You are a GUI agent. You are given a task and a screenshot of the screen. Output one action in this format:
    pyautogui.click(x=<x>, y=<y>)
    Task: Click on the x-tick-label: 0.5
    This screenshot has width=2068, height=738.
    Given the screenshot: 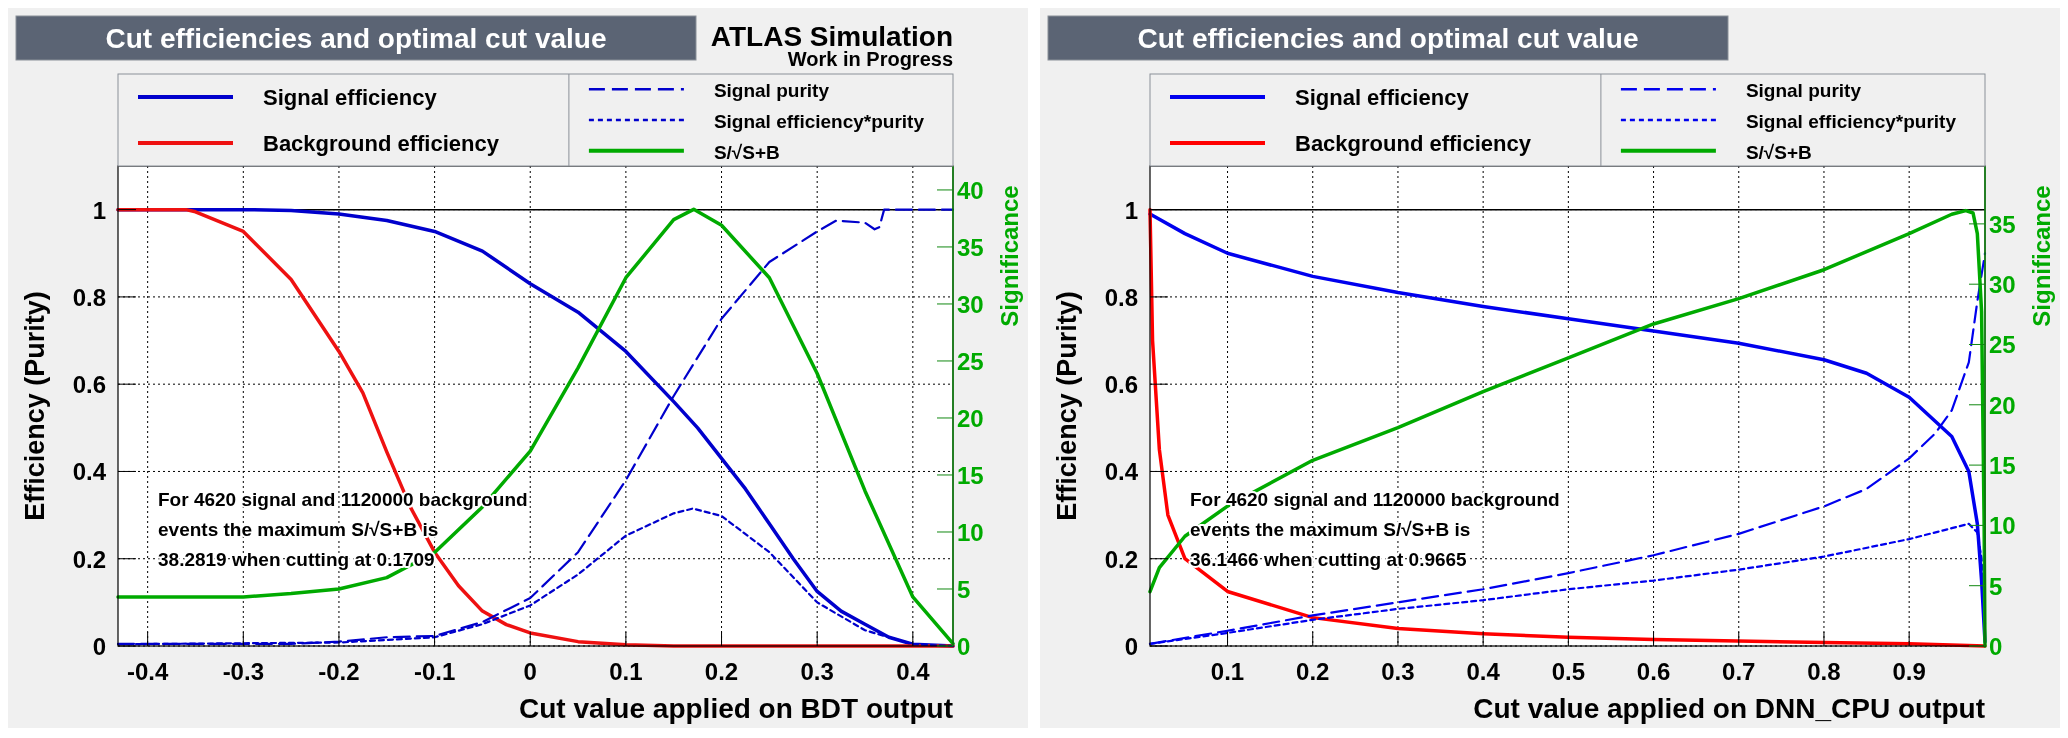 What is the action you would take?
    pyautogui.click(x=1568, y=671)
    